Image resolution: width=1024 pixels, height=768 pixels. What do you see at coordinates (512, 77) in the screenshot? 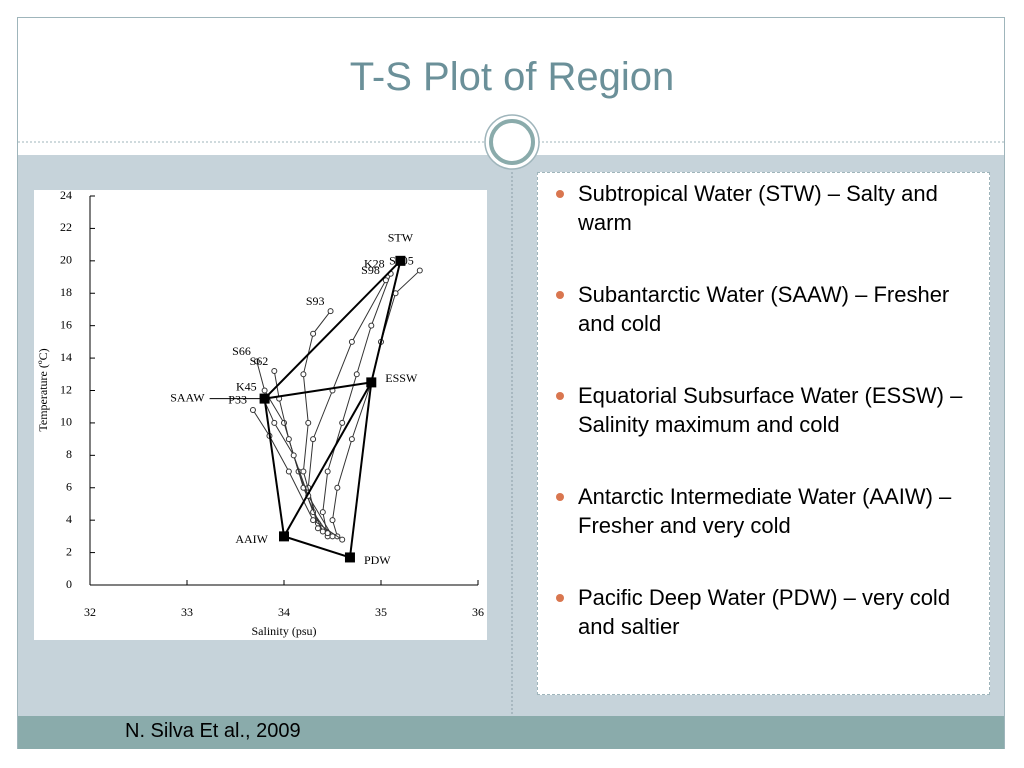
I see `slide-title: T-S Plot of Region` at bounding box center [512, 77].